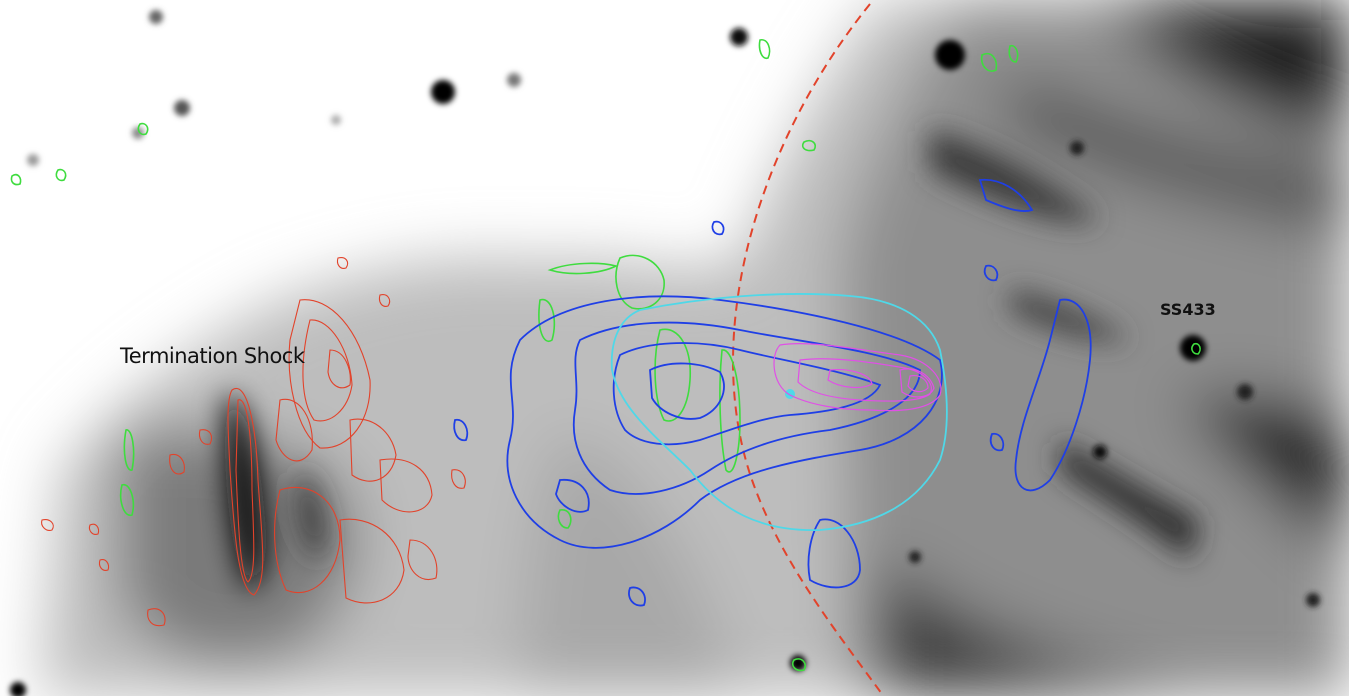 The width and height of the screenshot is (1349, 696). What do you see at coordinates (790, 394) in the screenshot?
I see `cyan-spot` at bounding box center [790, 394].